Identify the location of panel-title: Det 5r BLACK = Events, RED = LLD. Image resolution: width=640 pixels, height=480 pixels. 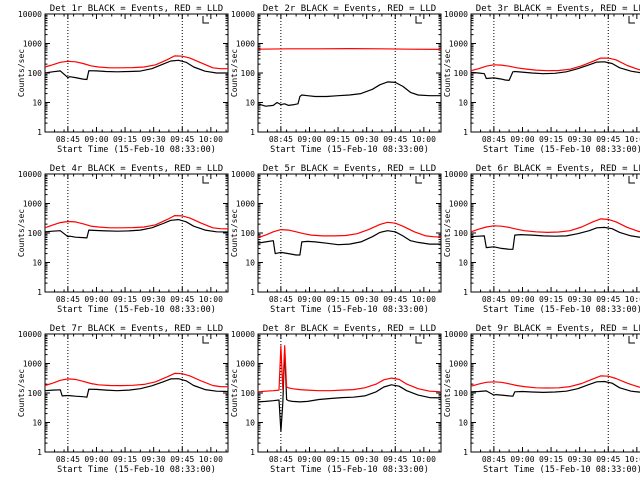
(349, 169).